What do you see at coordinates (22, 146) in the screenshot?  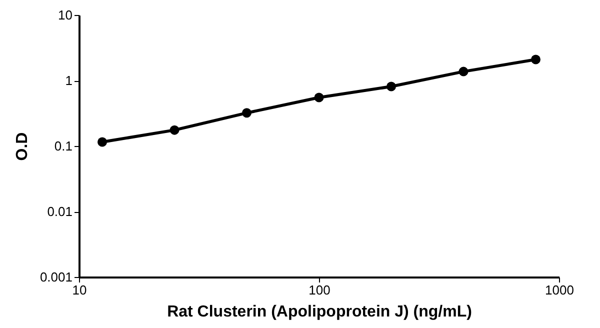 I see `y-axis-title: O.D` at bounding box center [22, 146].